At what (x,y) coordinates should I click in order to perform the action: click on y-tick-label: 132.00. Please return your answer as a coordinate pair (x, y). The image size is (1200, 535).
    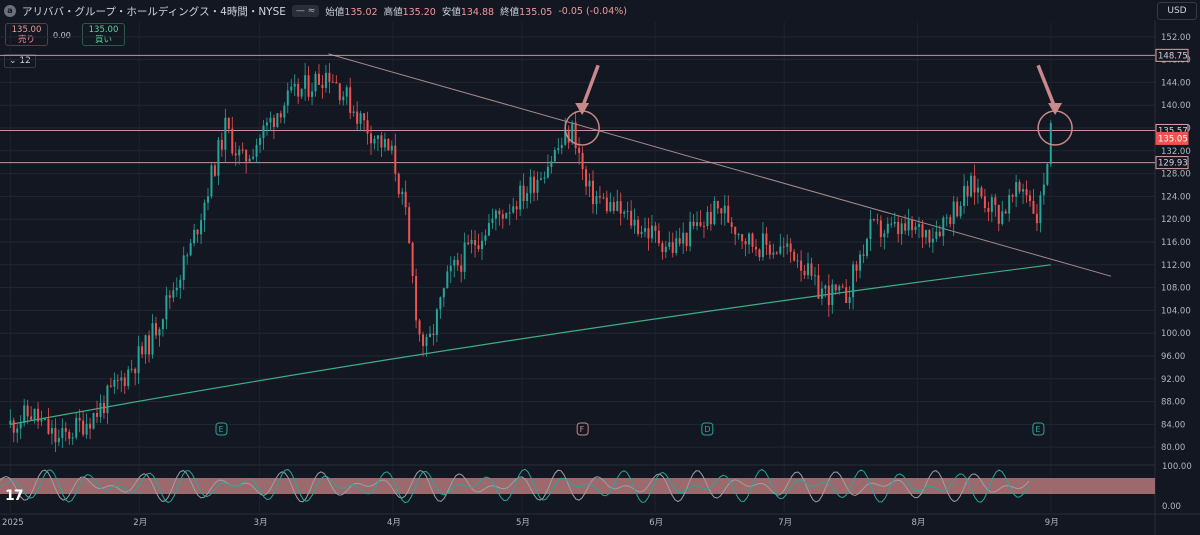
    Looking at the image, I should click on (1176, 152).